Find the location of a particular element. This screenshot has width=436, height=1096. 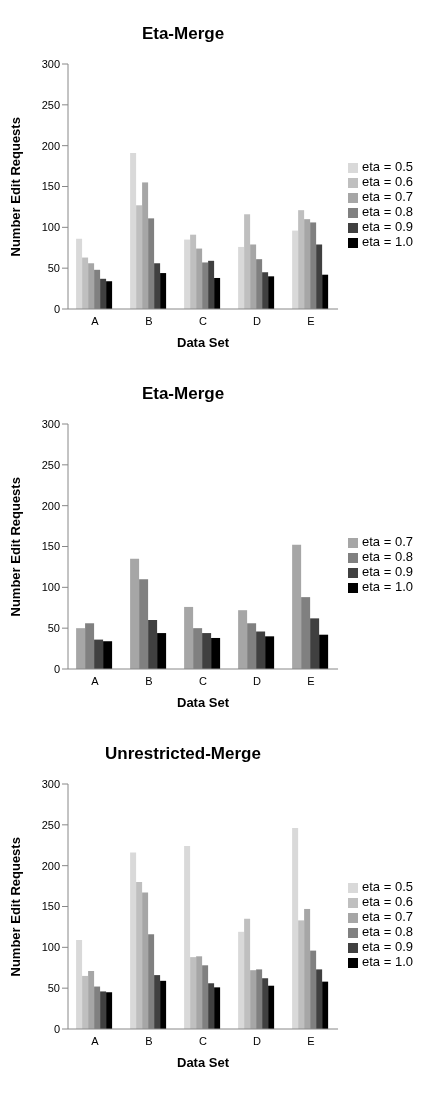

chart-title: Unrestricted-Merge is located at coordinates (183, 754).